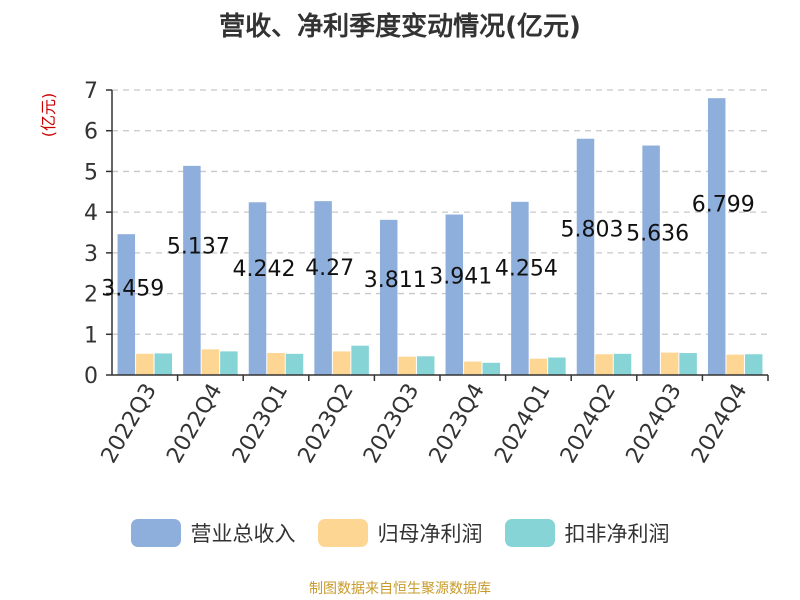 This screenshot has width=800, height=600. I want to click on legend-label: 归母净利润, so click(430, 534).